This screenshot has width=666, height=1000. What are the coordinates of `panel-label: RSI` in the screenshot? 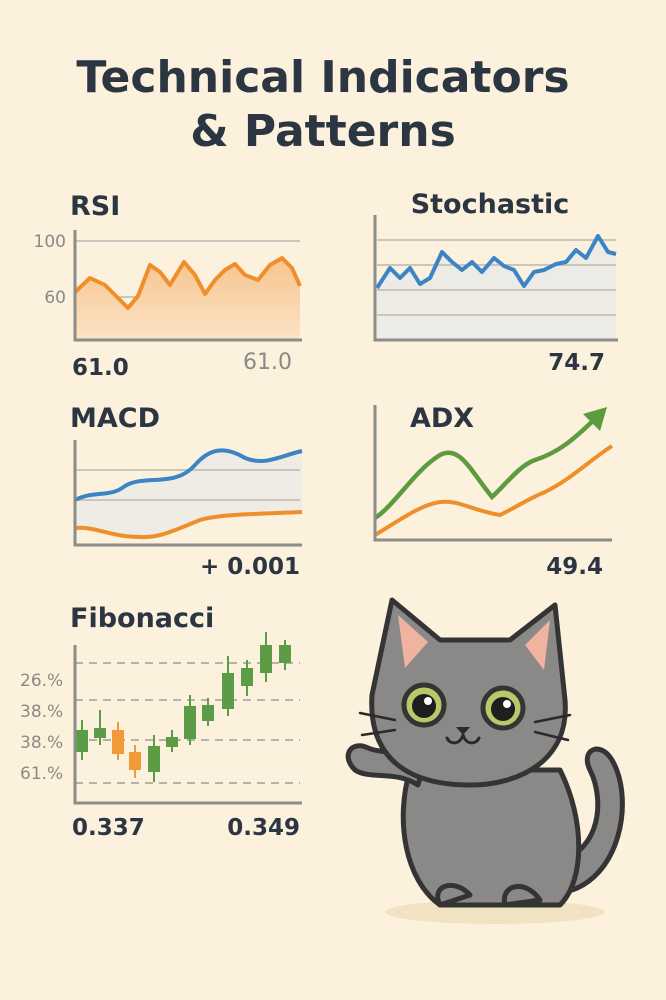 It's located at (95, 206).